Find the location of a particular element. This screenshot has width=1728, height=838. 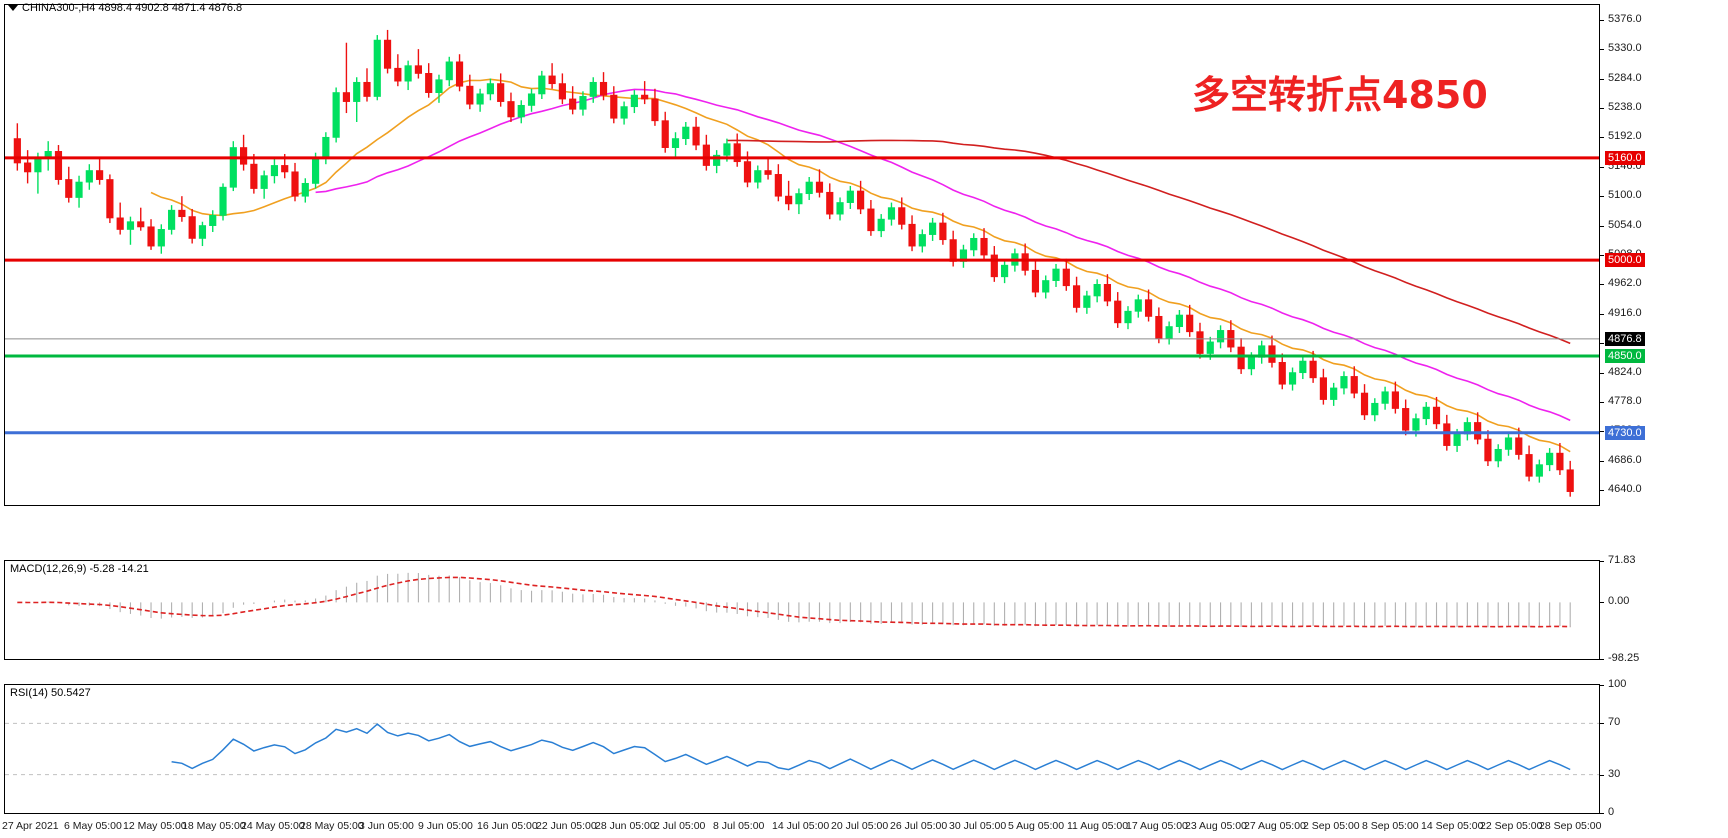

price-axis-label: 5376.0 is located at coordinates (1625, 18).